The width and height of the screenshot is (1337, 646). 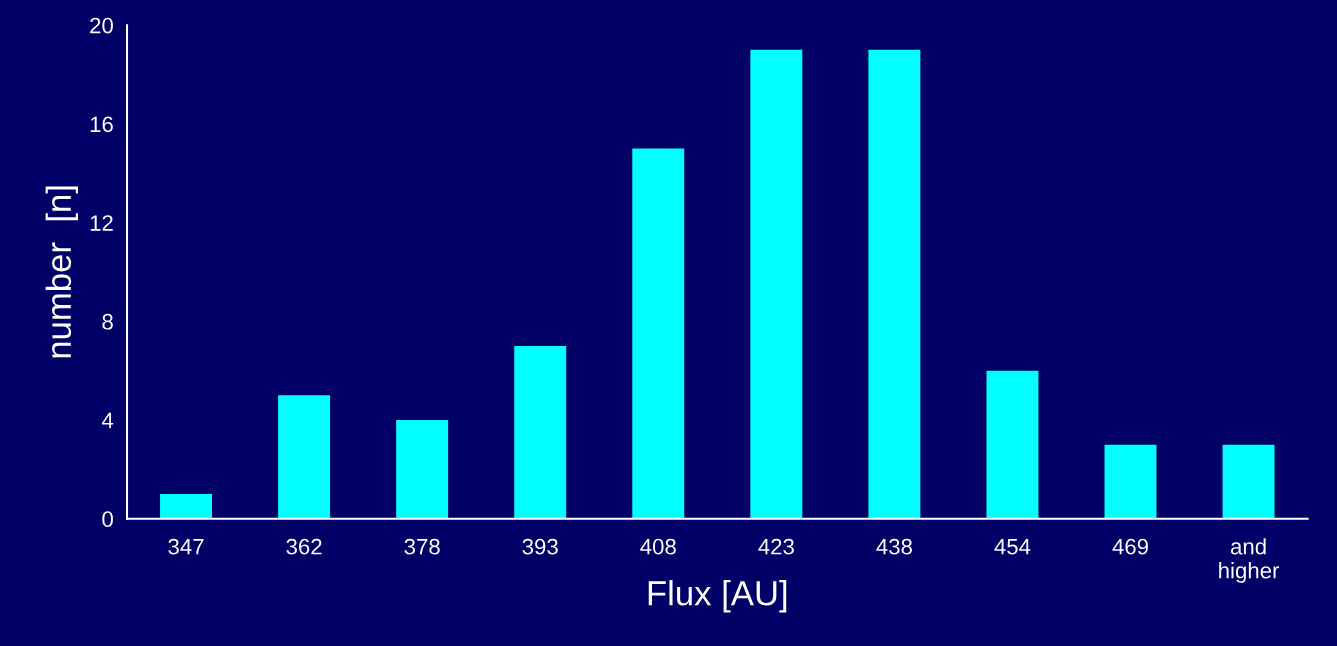 What do you see at coordinates (717, 596) in the screenshot?
I see `x-axis-title: Flux [AU]` at bounding box center [717, 596].